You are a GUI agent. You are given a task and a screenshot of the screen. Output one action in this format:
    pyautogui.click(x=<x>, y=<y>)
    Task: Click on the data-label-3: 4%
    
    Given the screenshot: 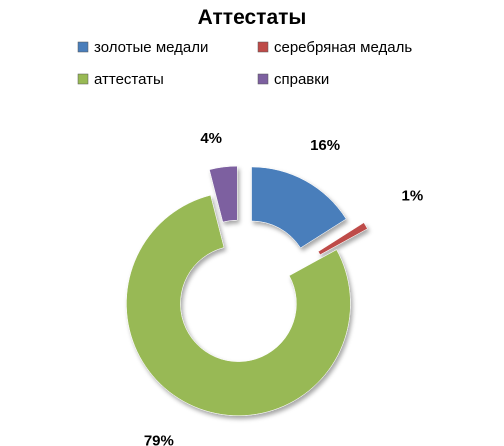 What is the action you would take?
    pyautogui.click(x=211, y=138)
    